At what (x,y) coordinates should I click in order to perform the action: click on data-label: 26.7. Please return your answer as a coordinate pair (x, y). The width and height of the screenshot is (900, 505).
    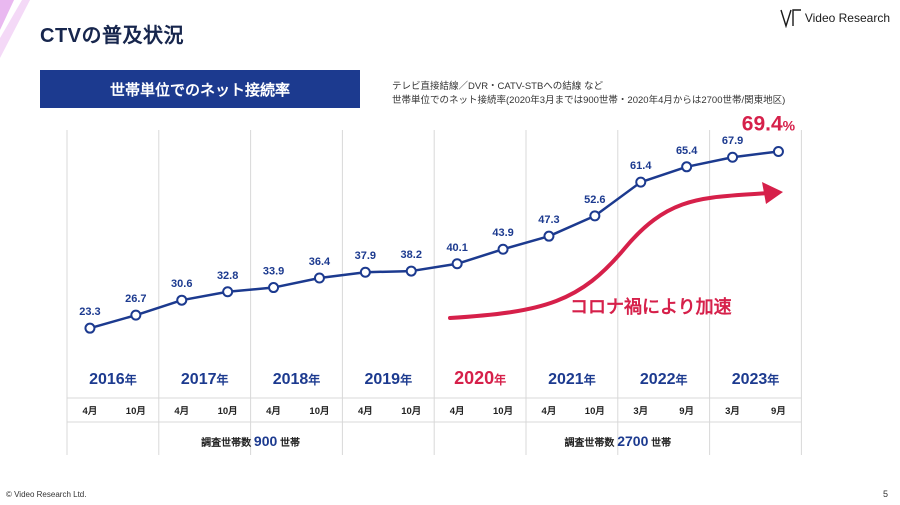
    Looking at the image, I should click on (135, 299).